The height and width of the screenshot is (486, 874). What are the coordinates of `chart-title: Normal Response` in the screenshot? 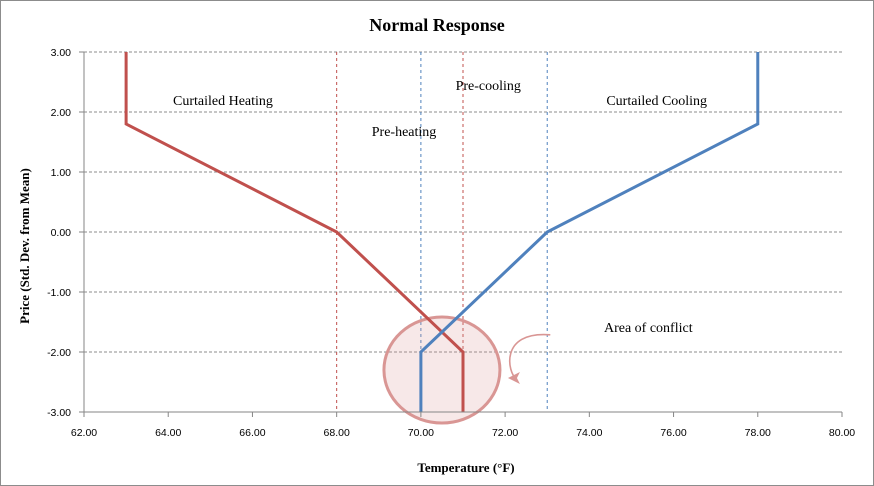 It's located at (437, 25).